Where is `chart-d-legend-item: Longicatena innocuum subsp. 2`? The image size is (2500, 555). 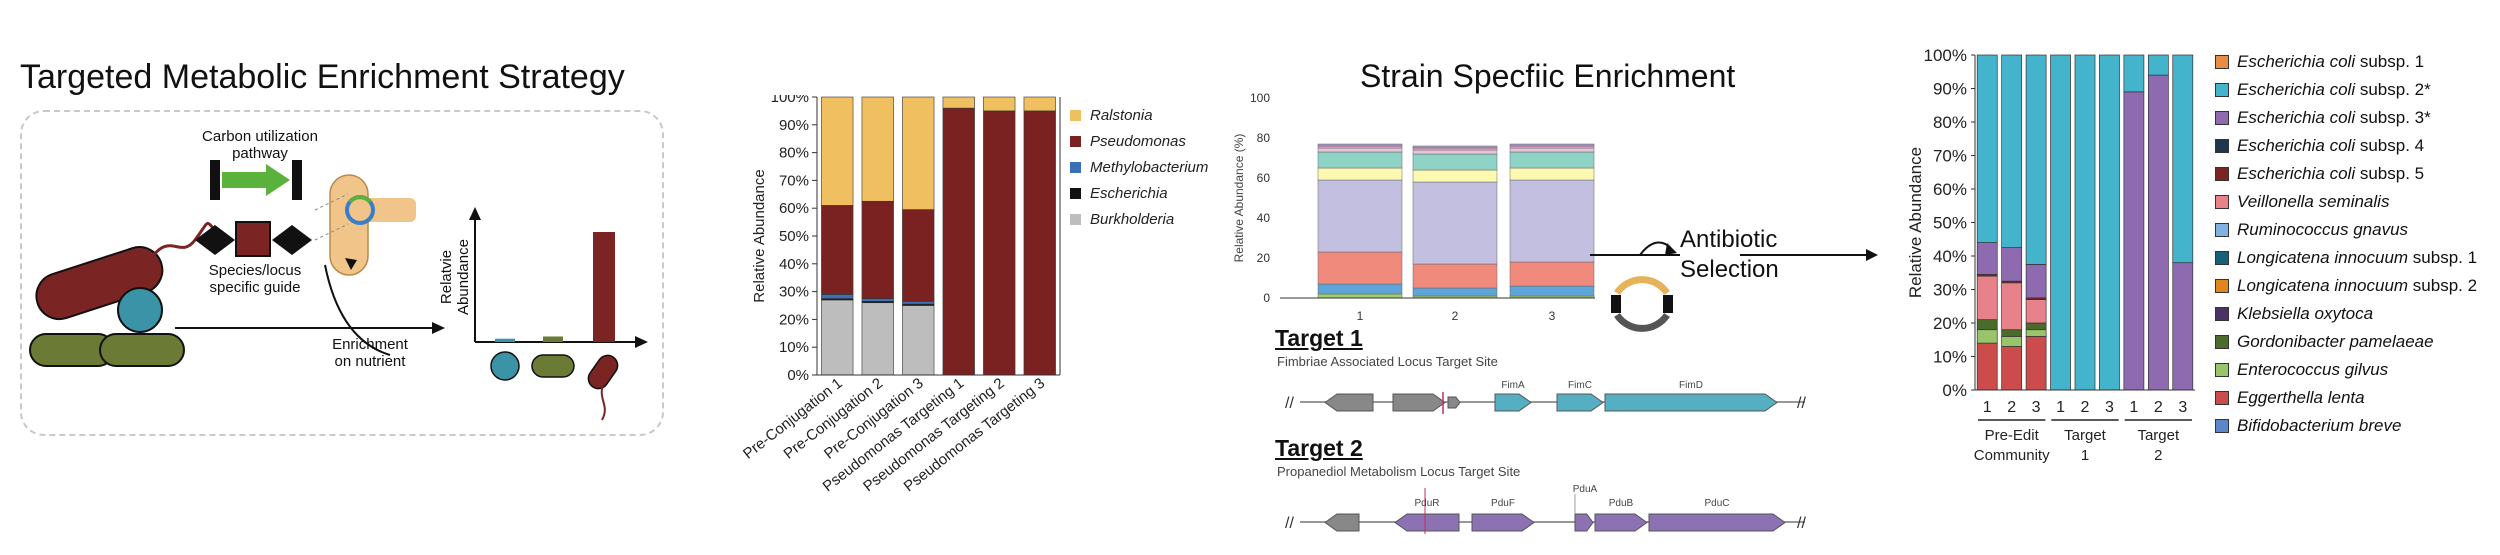
chart-d-legend-item: Longicatena innocuum subsp. 2 is located at coordinates (2346, 286).